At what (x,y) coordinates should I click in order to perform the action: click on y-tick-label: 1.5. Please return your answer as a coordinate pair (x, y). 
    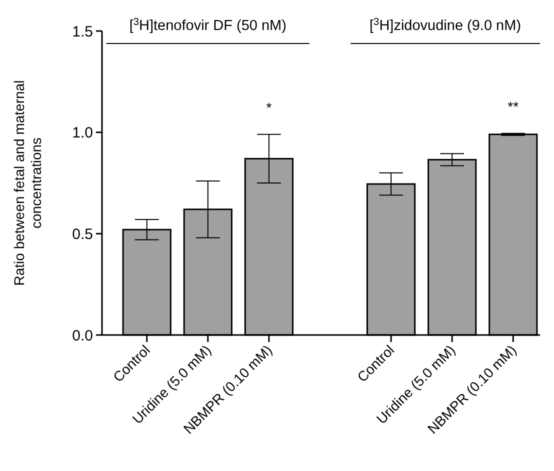
    Looking at the image, I should click on (82, 31).